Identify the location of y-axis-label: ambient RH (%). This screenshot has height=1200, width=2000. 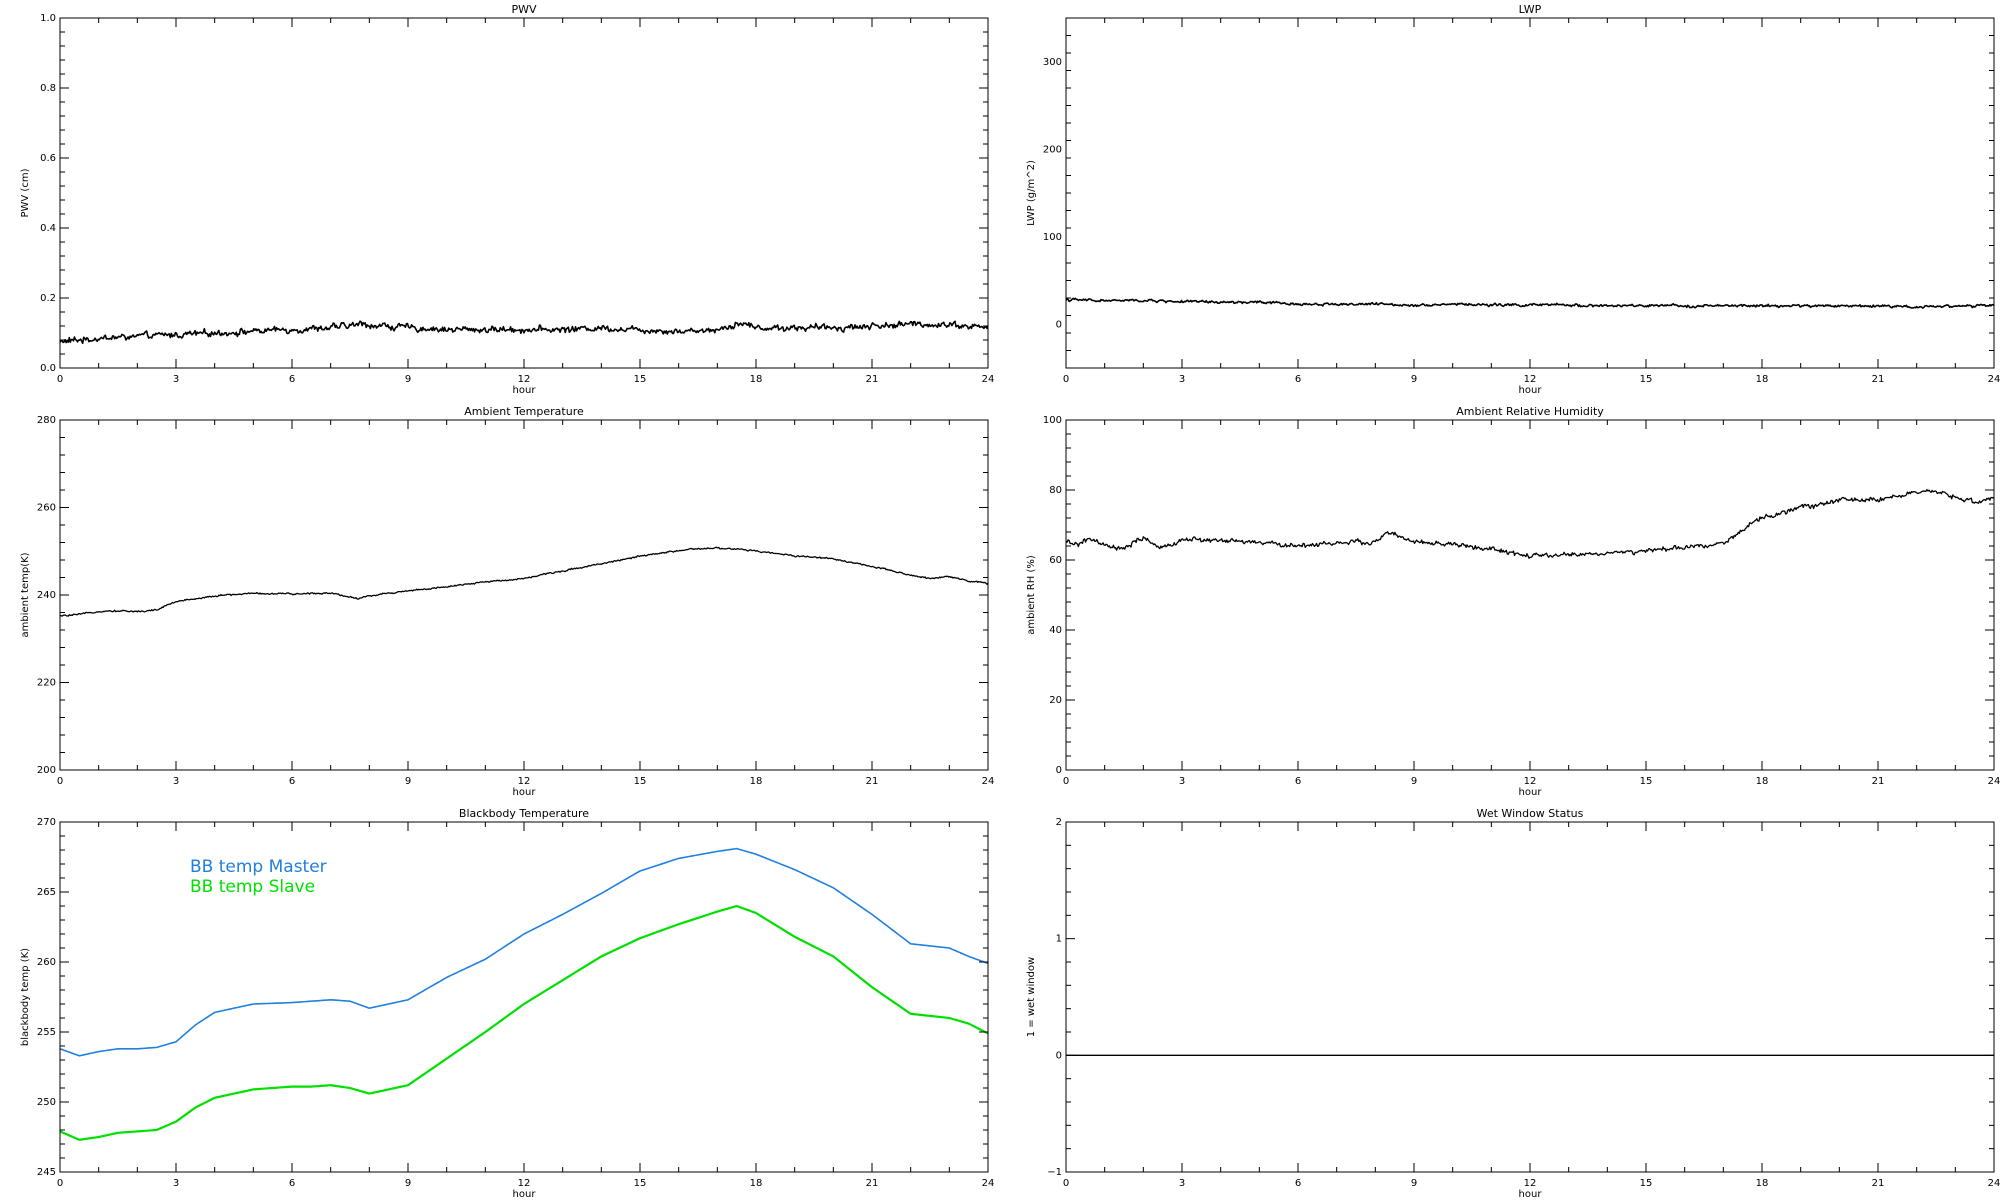
(1031, 595).